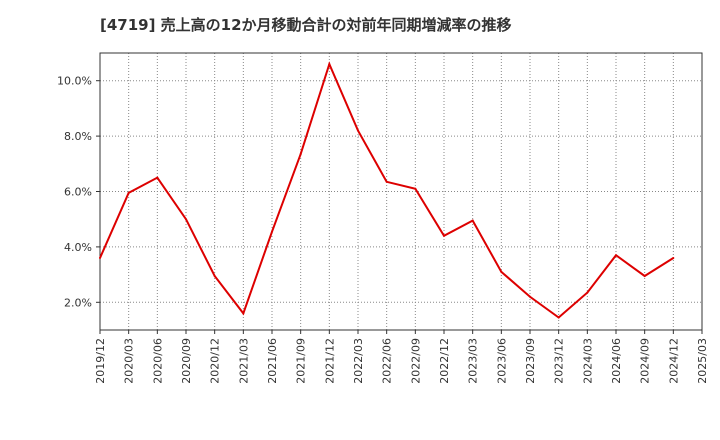  I want to click on x-tick-label: 2021/12, so click(329, 361).